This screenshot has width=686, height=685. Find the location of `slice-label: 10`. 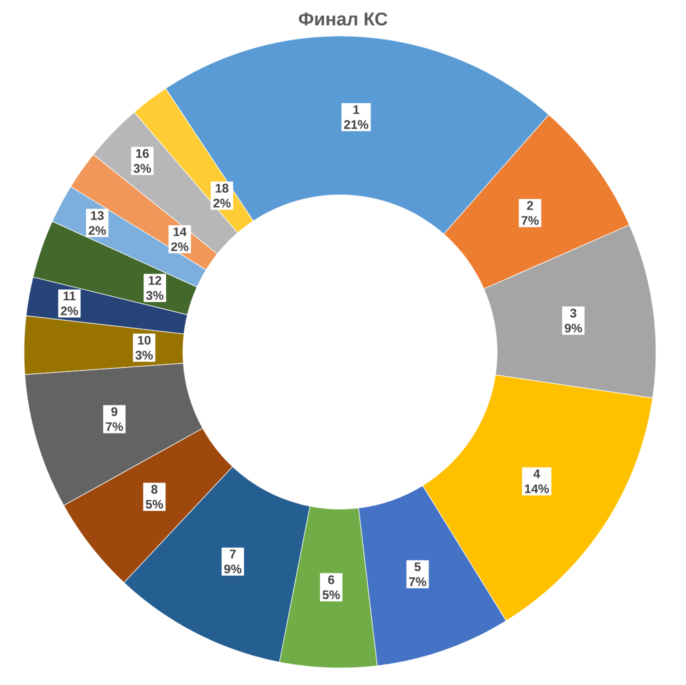

slice-label: 10 is located at coordinates (144, 340).